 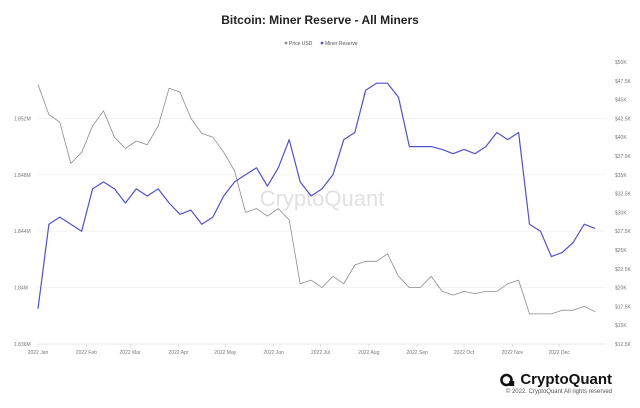 I want to click on x-tick-label: 2022 Jul, so click(x=320, y=353).